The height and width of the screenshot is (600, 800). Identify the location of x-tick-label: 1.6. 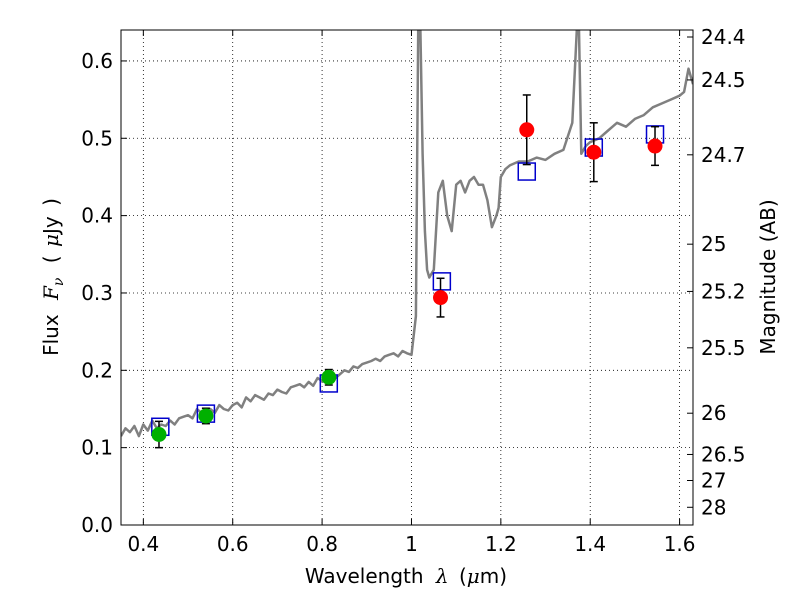
(680, 544).